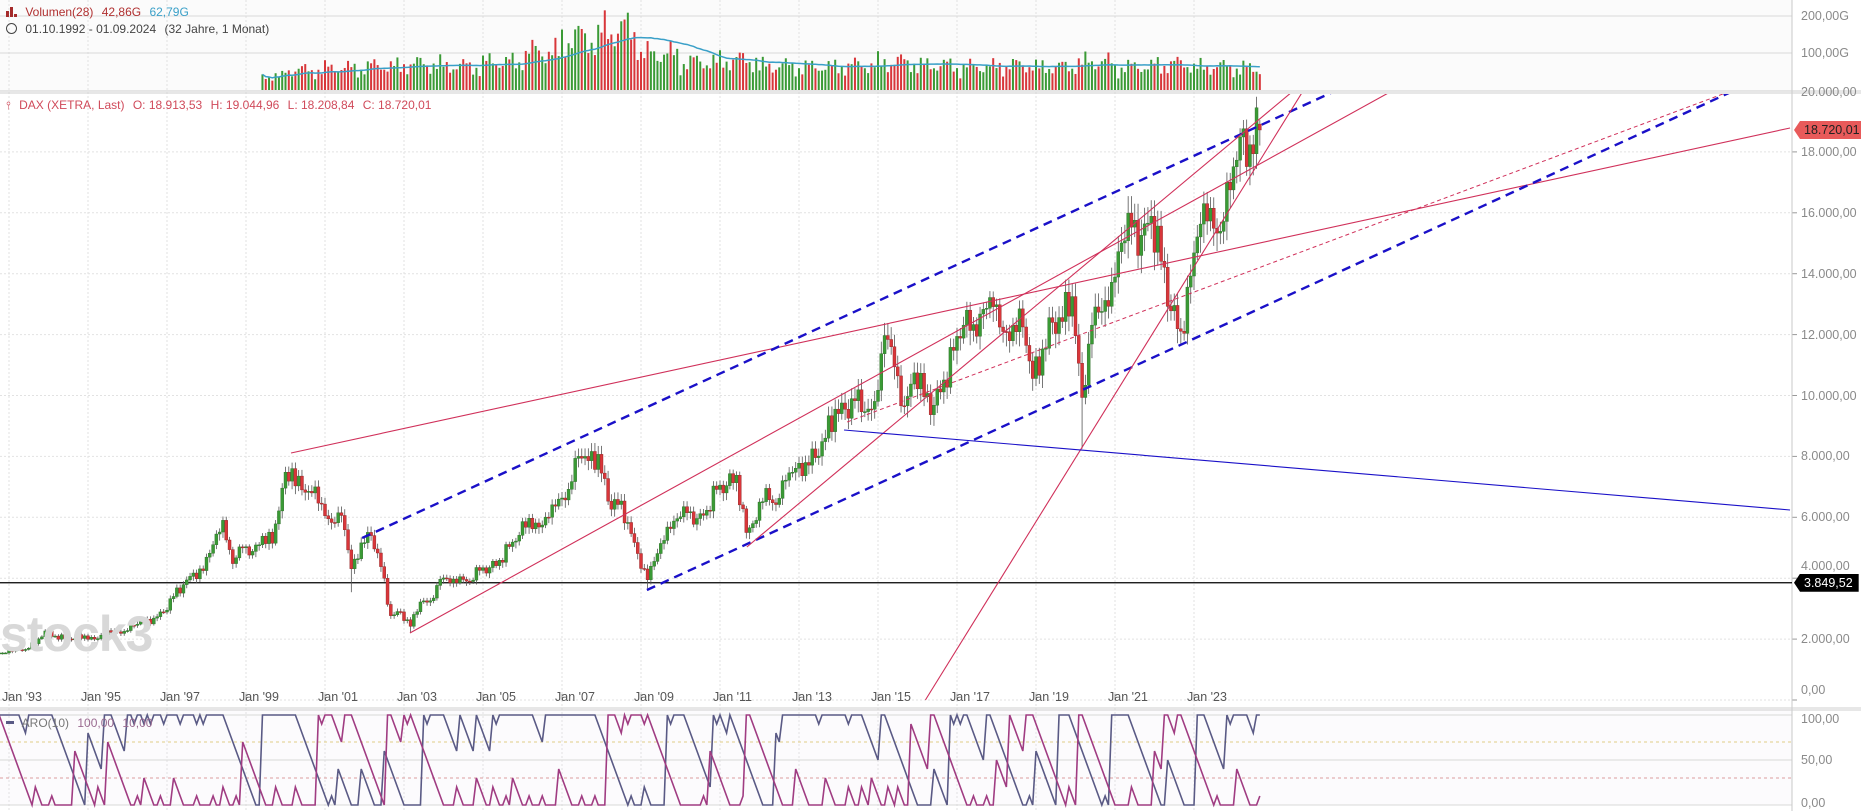  What do you see at coordinates (1825, 565) in the screenshot?
I see `y-tick-label: 4.000,00` at bounding box center [1825, 565].